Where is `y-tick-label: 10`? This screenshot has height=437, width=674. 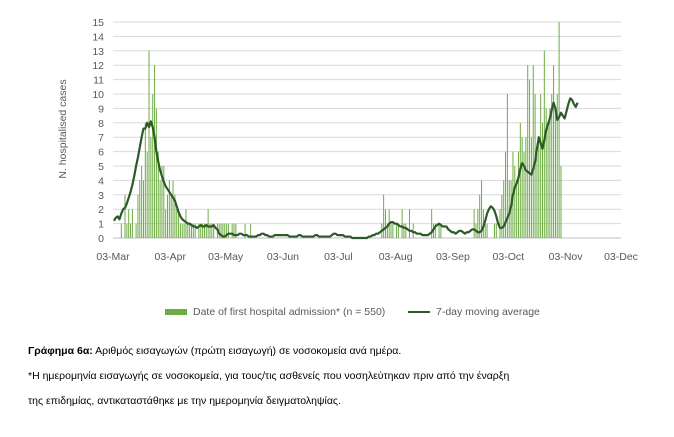
y-tick-label: 10 is located at coordinates (98, 95).